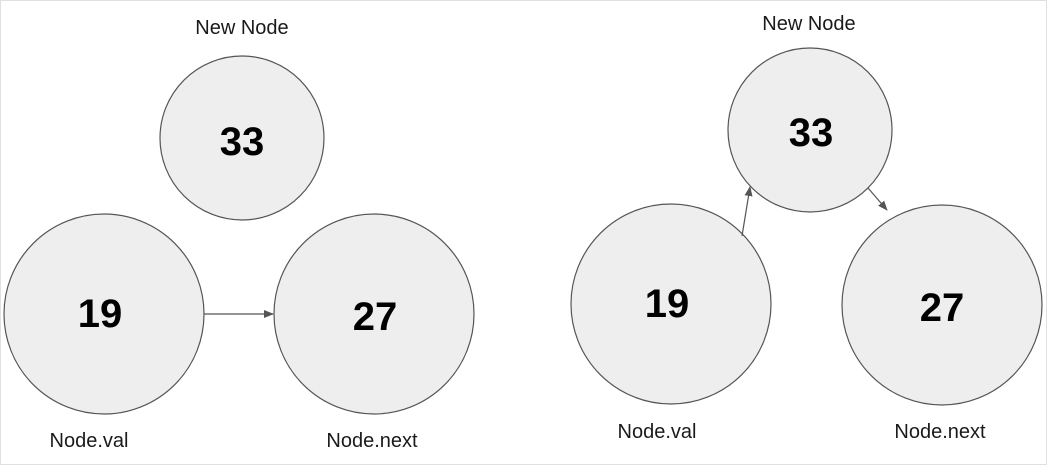 Image resolution: width=1049 pixels, height=470 pixels. Describe the element at coordinates (375, 317) in the screenshot. I see `left-next-node-value: 27` at that location.